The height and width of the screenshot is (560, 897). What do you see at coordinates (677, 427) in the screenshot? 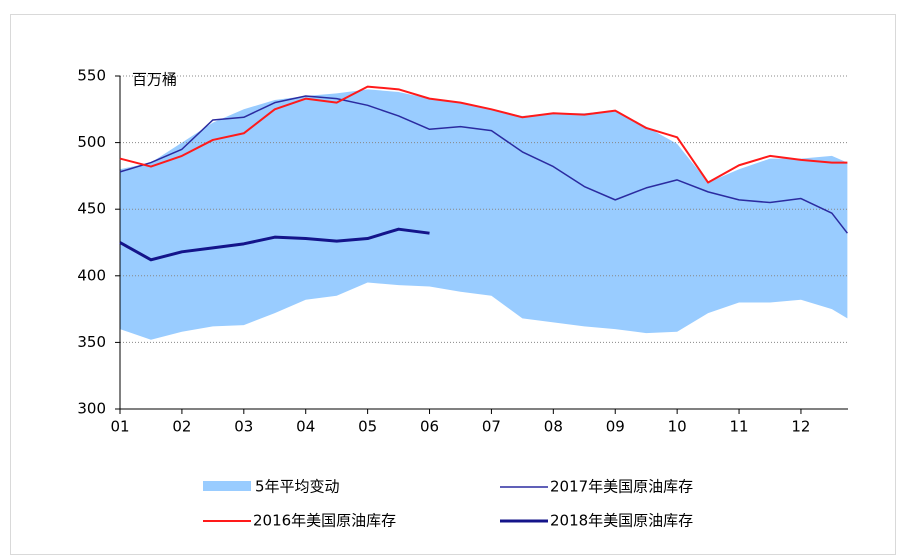
I see `x-tick-label: 10` at bounding box center [677, 427].